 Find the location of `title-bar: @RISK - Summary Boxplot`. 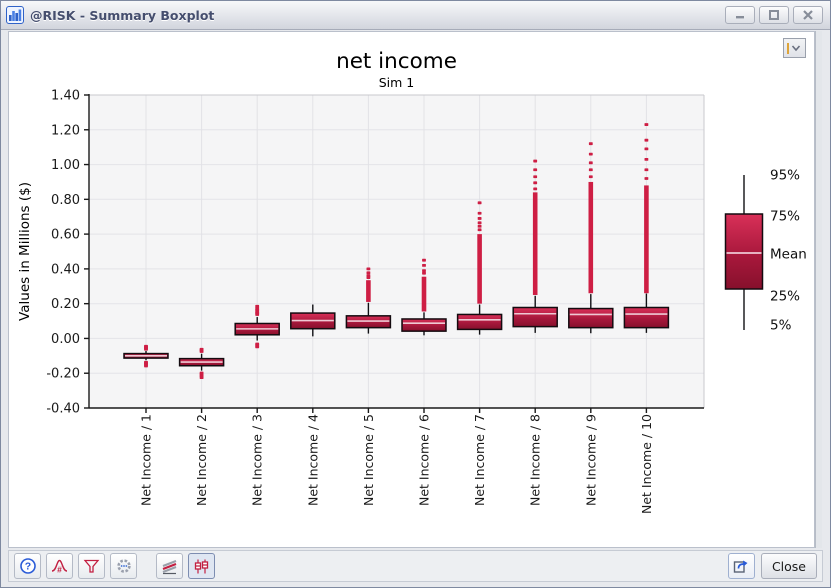

title-bar: @RISK - Summary Boxplot is located at coordinates (415, 15).